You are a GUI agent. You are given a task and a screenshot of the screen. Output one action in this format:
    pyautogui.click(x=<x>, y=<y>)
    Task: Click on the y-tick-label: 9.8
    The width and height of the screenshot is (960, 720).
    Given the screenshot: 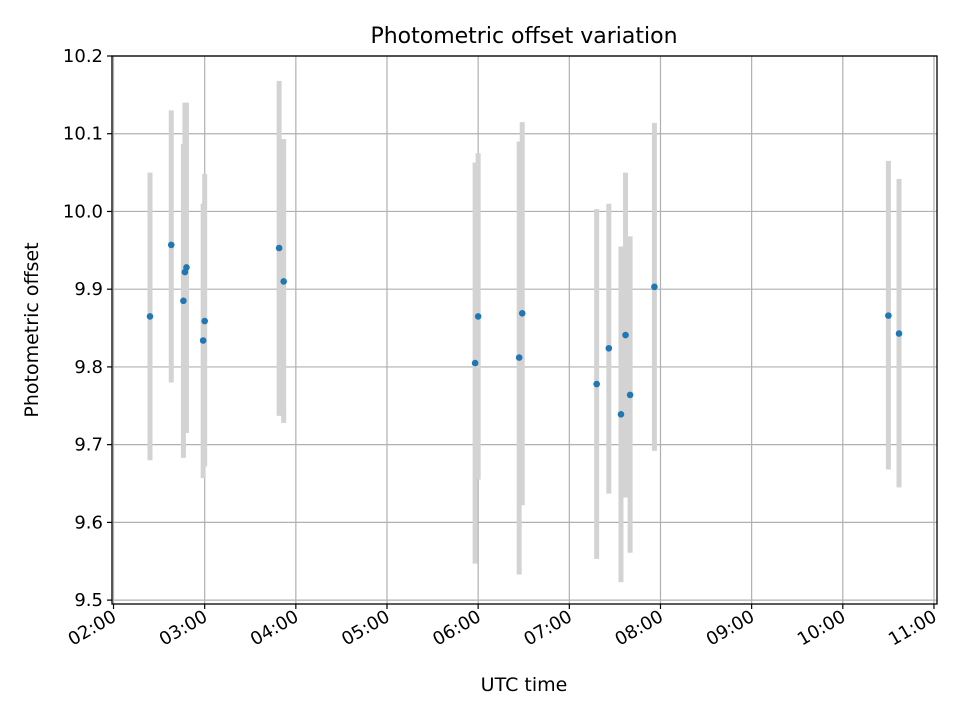 What is the action you would take?
    pyautogui.click(x=88, y=367)
    